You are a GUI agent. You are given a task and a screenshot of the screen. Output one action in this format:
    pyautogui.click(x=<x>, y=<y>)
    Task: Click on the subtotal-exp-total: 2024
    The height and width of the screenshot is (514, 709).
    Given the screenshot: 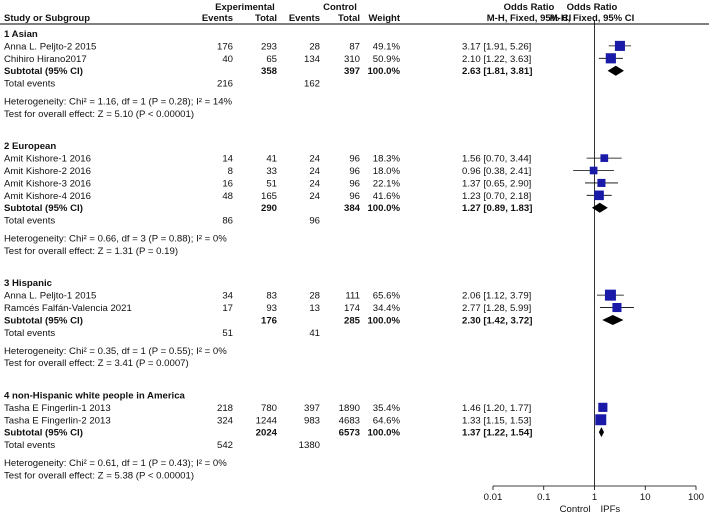 What is the action you would take?
    pyautogui.click(x=267, y=433)
    